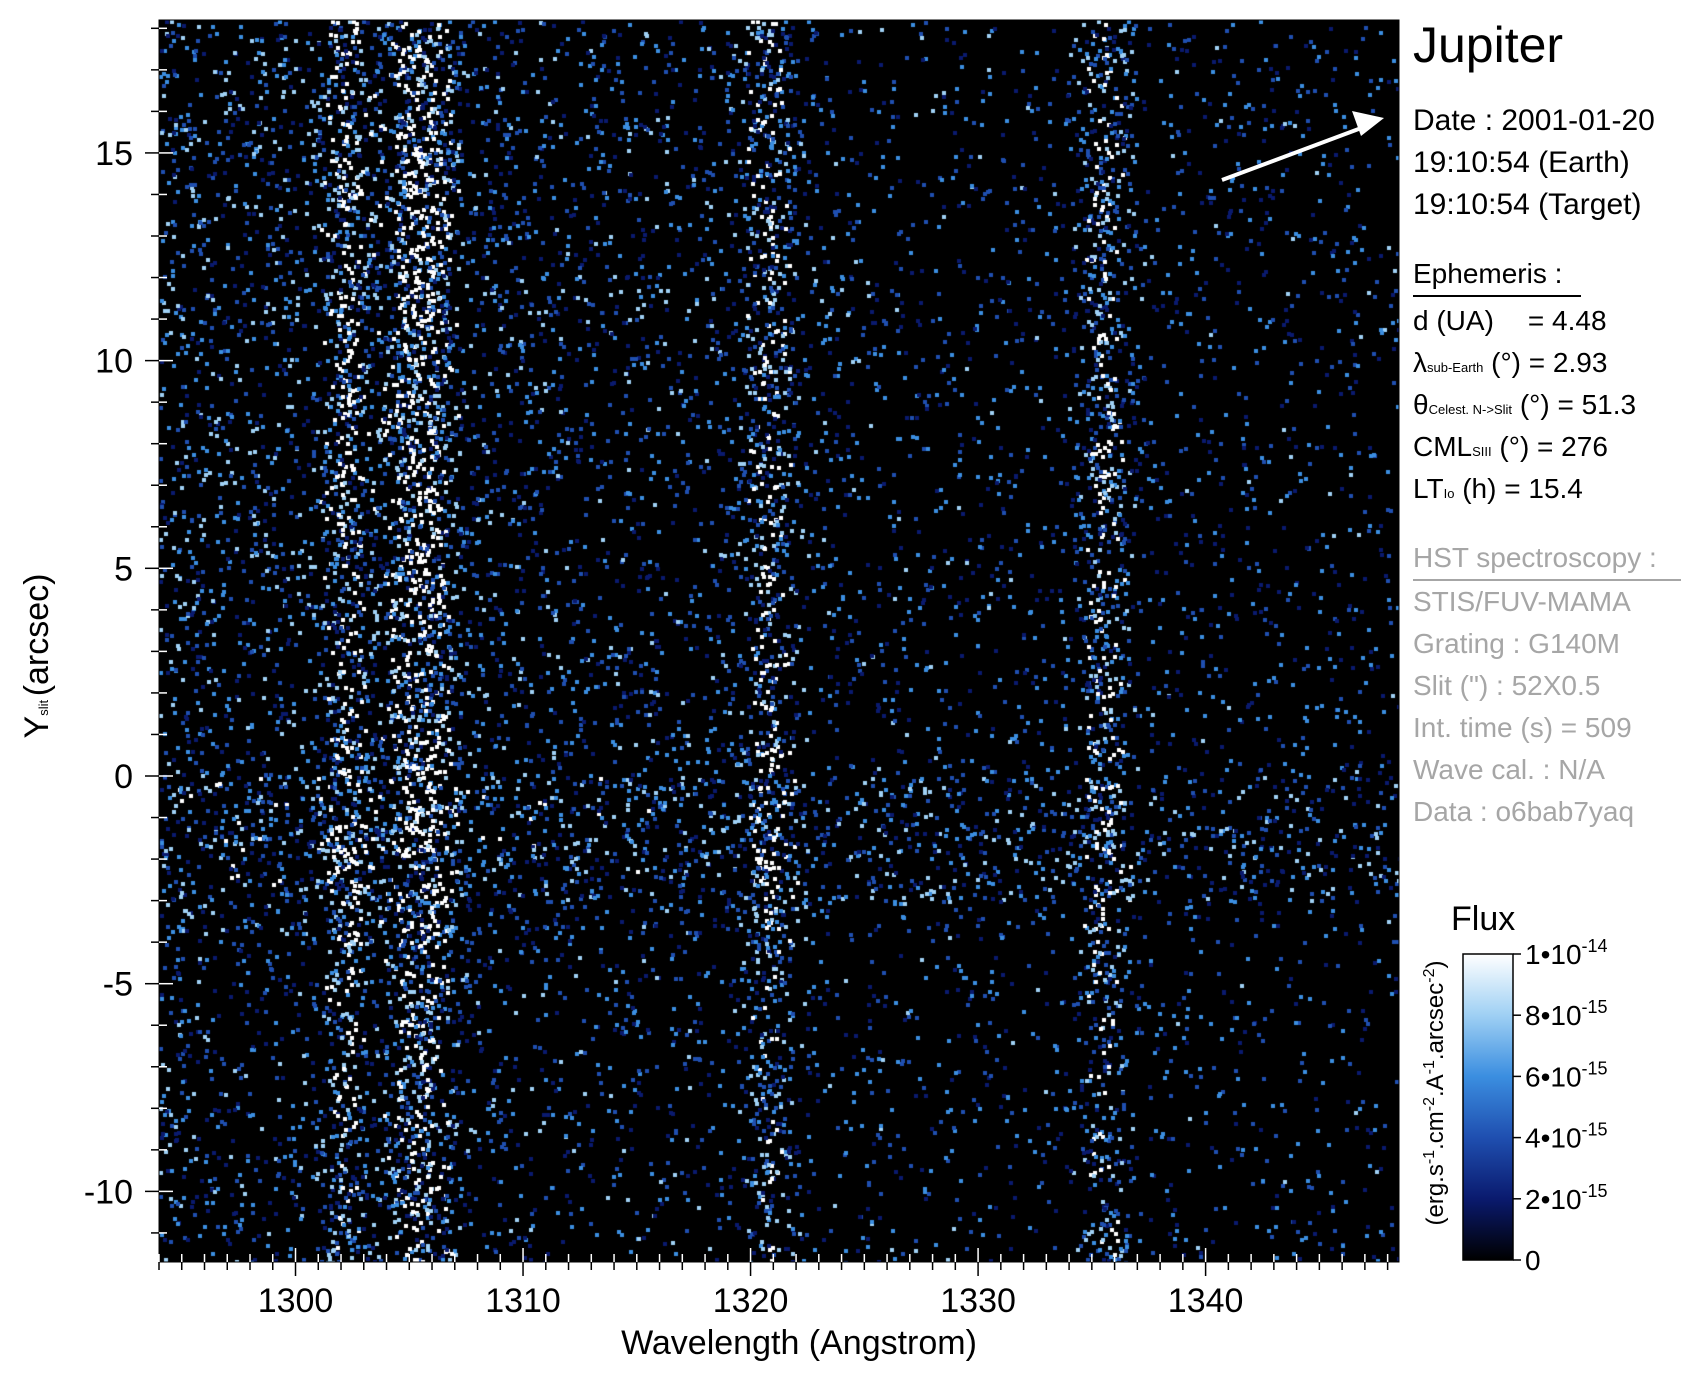 The width and height of the screenshot is (1695, 1385). What do you see at coordinates (751, 1301) in the screenshot?
I see `x-tick-label: 1320` at bounding box center [751, 1301].